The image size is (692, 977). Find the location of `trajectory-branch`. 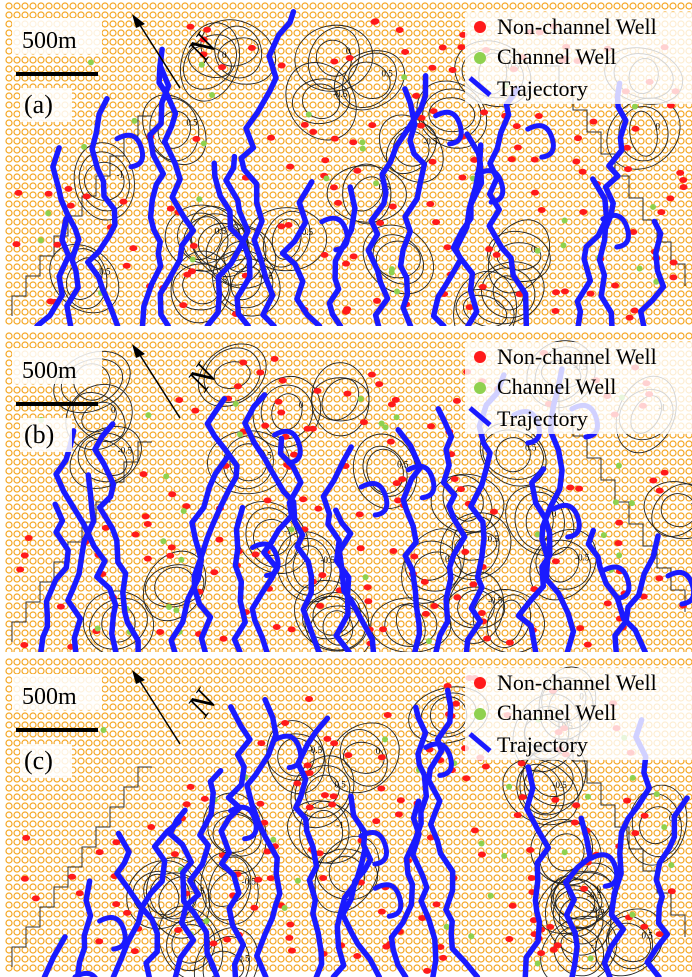

trajectory-branch is located at coordinates (287, 447).